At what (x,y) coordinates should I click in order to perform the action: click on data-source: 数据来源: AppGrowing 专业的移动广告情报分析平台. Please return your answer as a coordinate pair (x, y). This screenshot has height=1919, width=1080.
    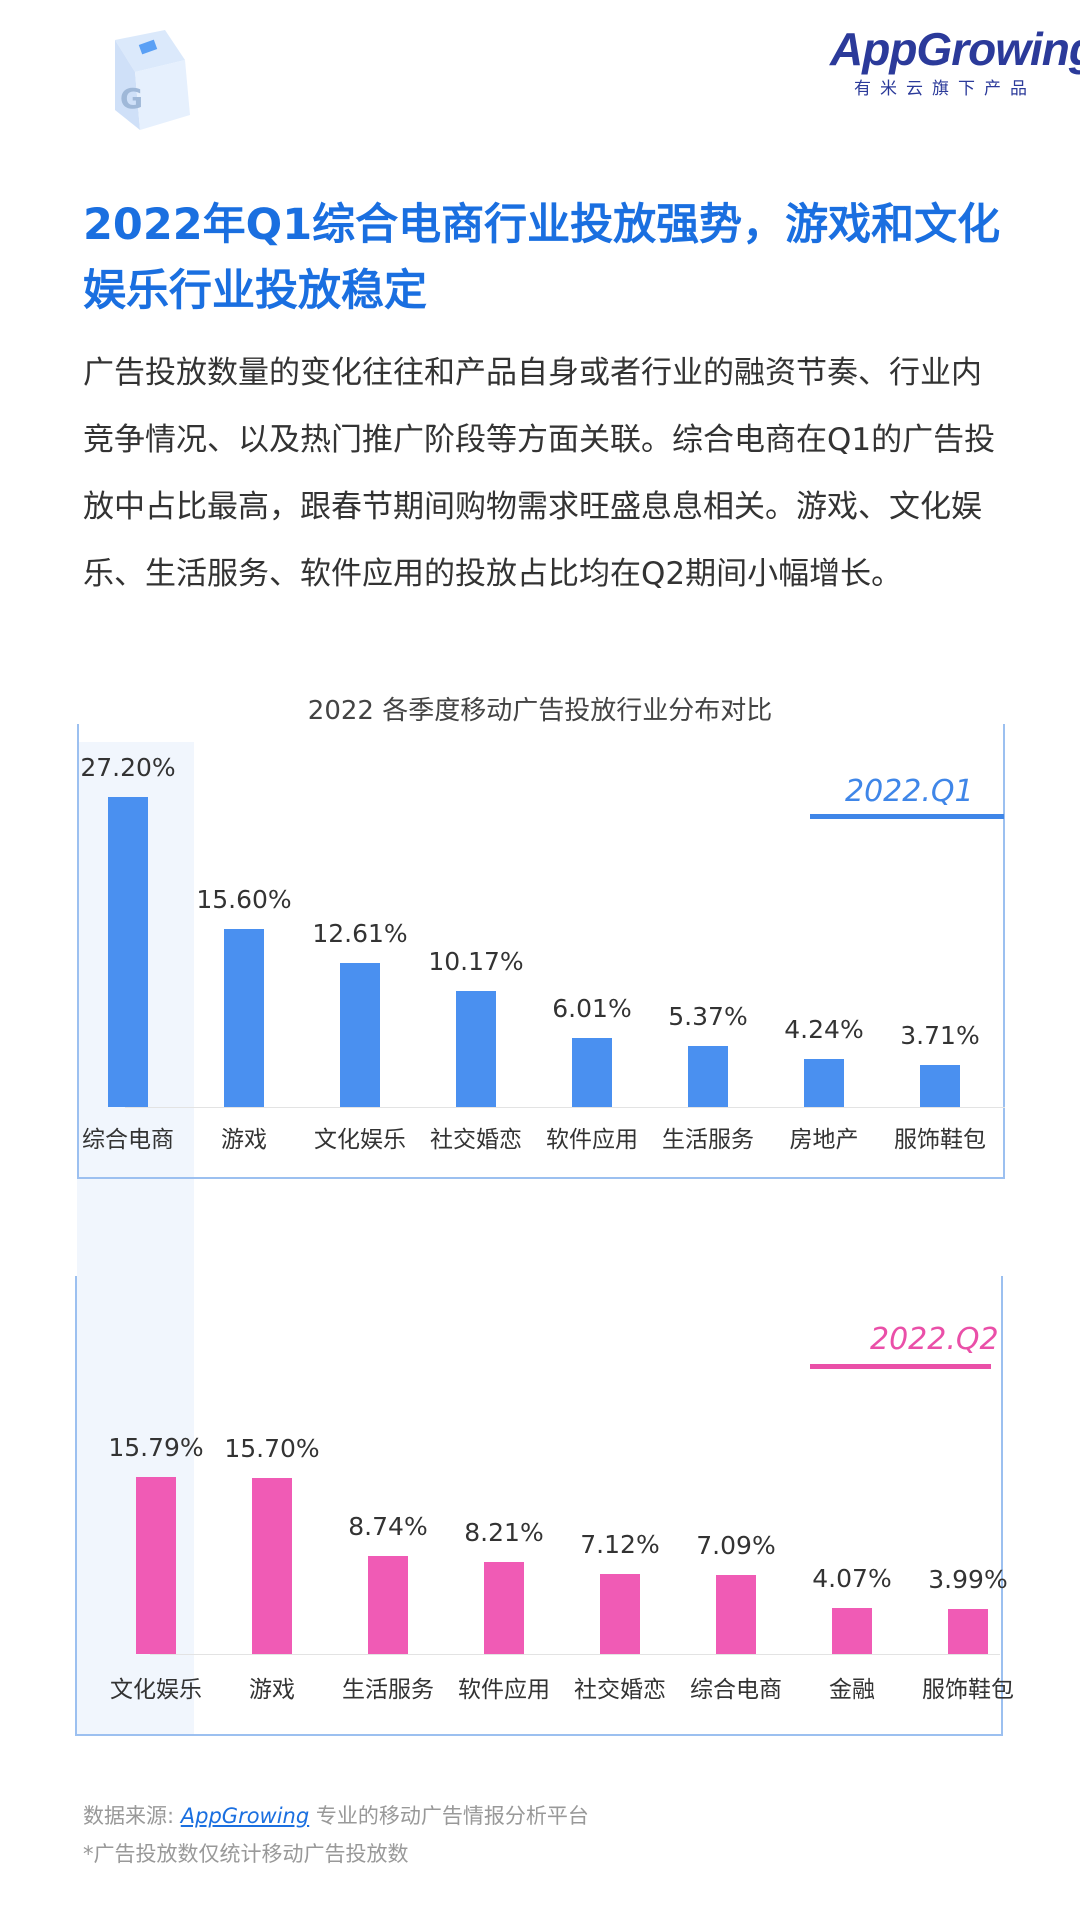
    Looking at the image, I should click on (336, 1815).